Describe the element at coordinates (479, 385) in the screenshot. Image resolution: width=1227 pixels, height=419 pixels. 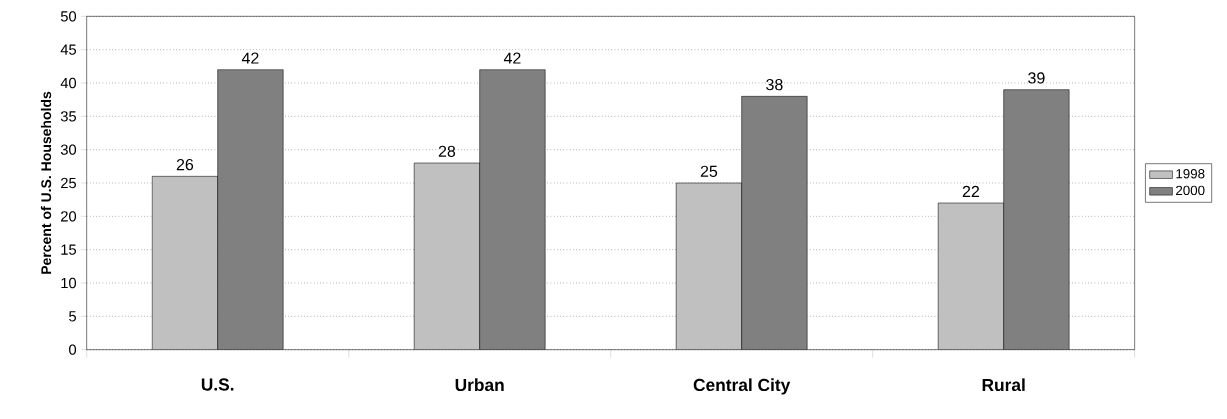
I see `x-tick-label: Urban` at that location.